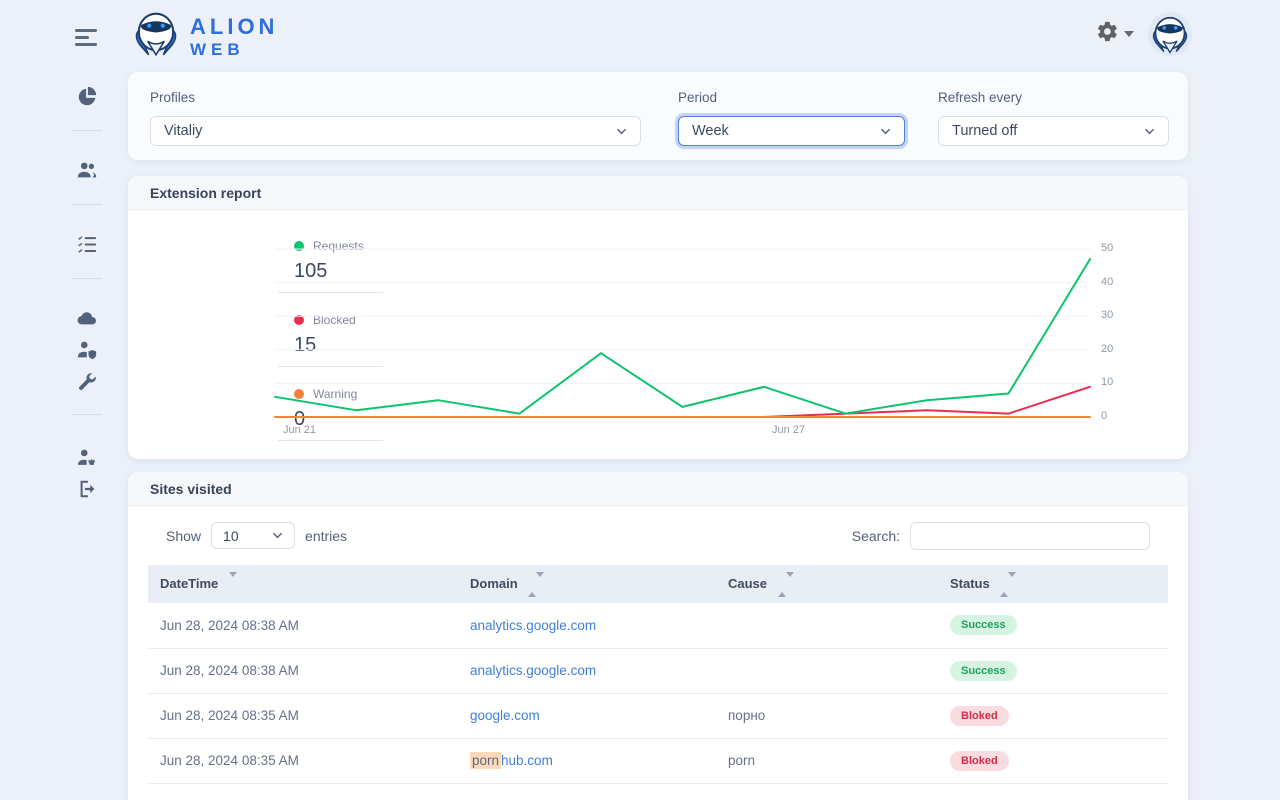 Image resolution: width=1280 pixels, height=800 pixels. I want to click on settings-menu-button, so click(1115, 34).